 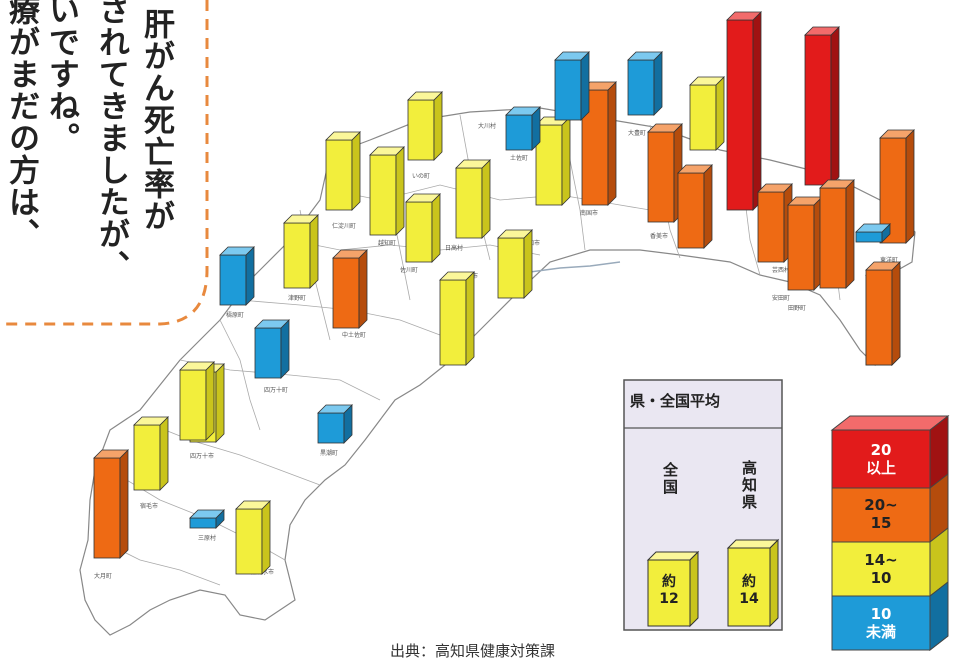 What do you see at coordinates (156, 120) in the screenshot?
I see `message-line-4: 肝がん死亡率が` at bounding box center [156, 120].